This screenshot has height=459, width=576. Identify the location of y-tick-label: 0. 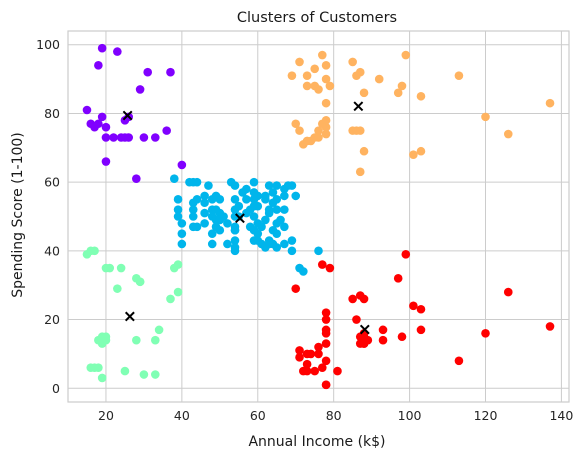
(56, 388).